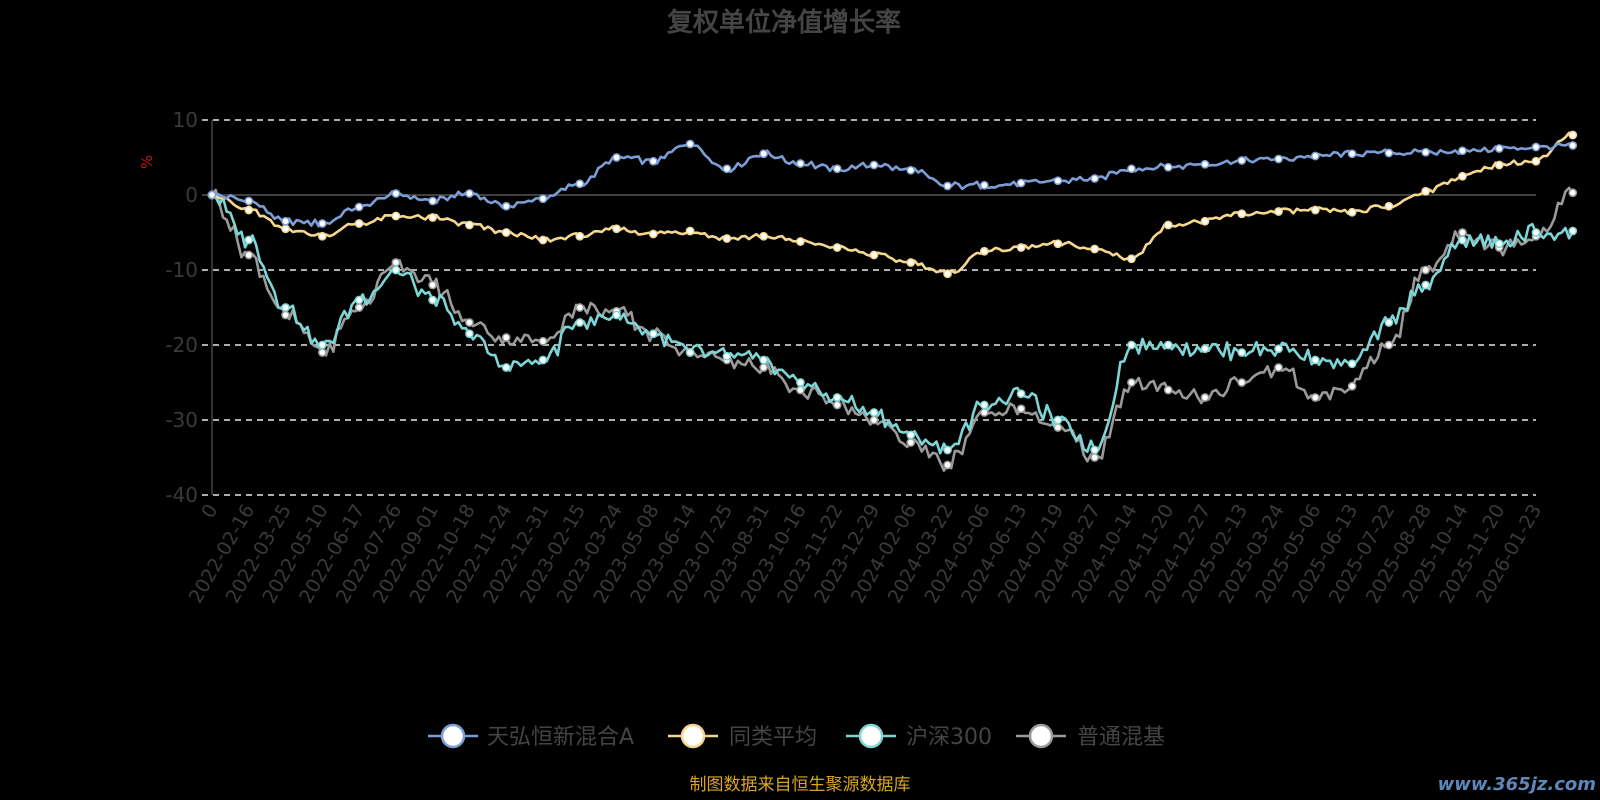 This screenshot has width=1600, height=800. I want to click on legend: 天弘恒新混合A 同类平均 沪深300 普通混基, so click(796, 736).